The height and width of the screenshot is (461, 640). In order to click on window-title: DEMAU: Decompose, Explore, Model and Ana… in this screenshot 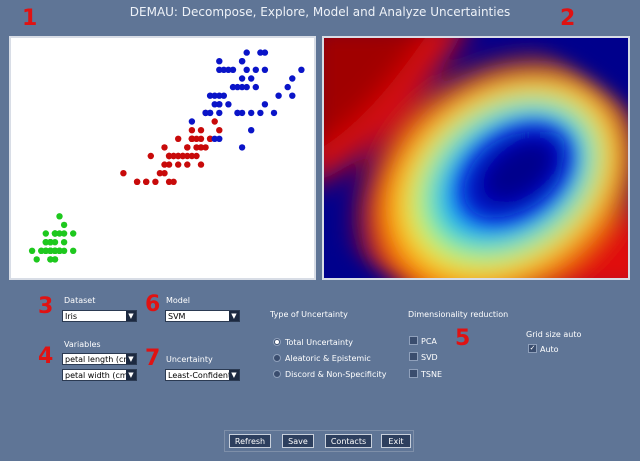, I will do `click(320, 12)`.